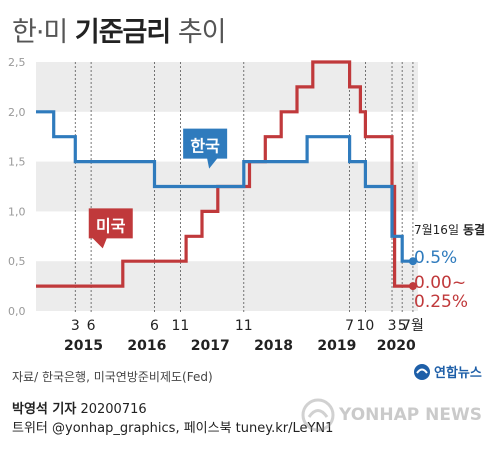 This screenshot has height=449, width=500. I want to click on y-tick-label: 0,5, so click(17, 261).